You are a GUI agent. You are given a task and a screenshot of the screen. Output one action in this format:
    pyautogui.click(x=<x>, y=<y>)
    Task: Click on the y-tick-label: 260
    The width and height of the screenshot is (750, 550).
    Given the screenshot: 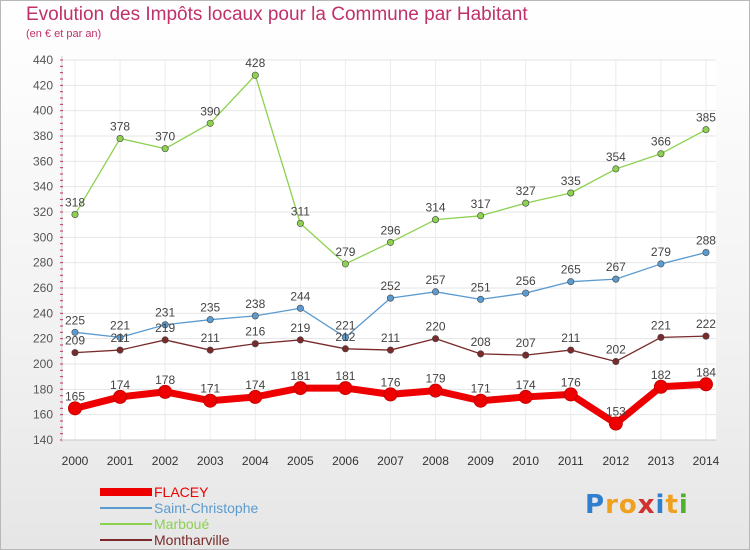 What is the action you would take?
    pyautogui.click(x=43, y=288)
    